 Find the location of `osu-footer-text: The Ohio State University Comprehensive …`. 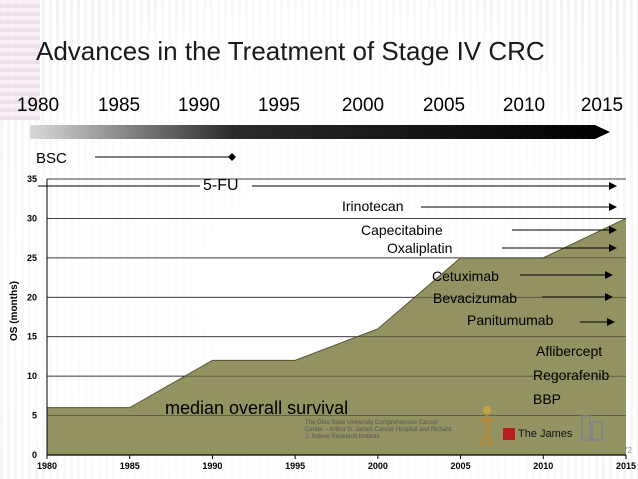

osu-footer-text: The Ohio State University Comprehensive … is located at coordinates (378, 430).